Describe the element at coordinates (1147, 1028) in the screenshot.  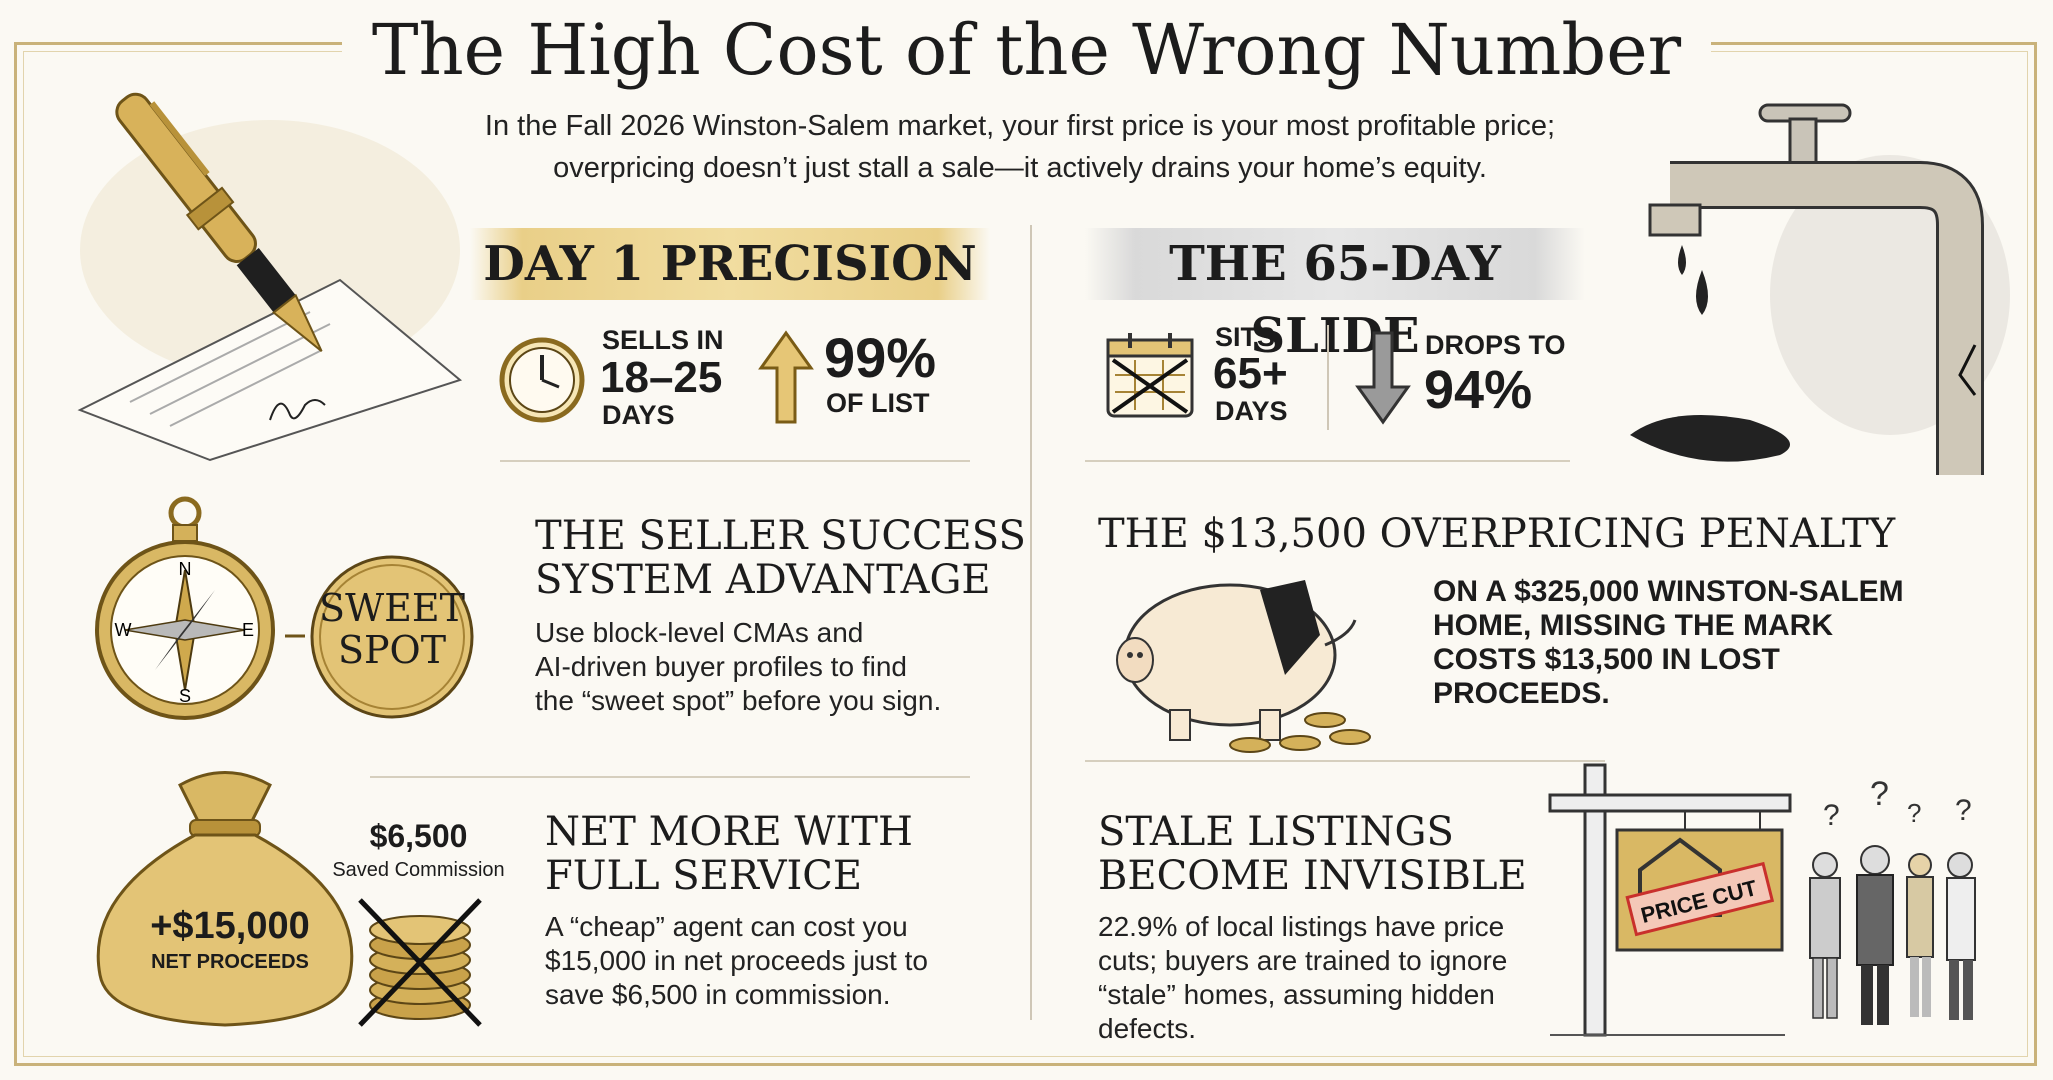
I see `stale-body-line-4: defects.` at that location.